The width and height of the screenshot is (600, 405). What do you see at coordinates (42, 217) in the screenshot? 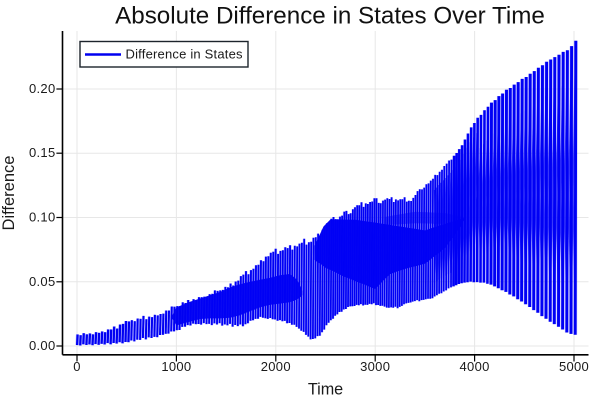
I see `svg-text: 0.10` at bounding box center [42, 217].